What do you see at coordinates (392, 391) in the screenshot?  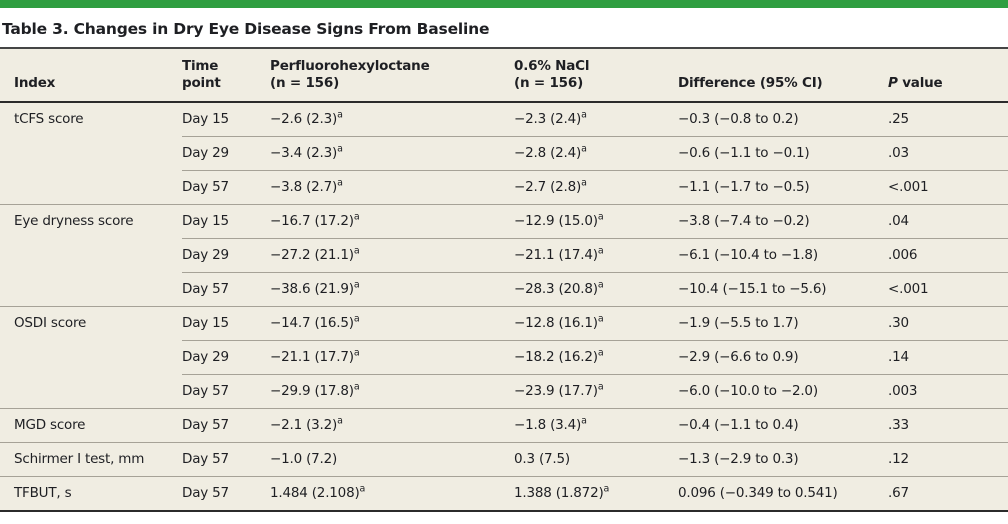 I see `pfho-cell: −29.9 (17.8)a` at bounding box center [392, 391].